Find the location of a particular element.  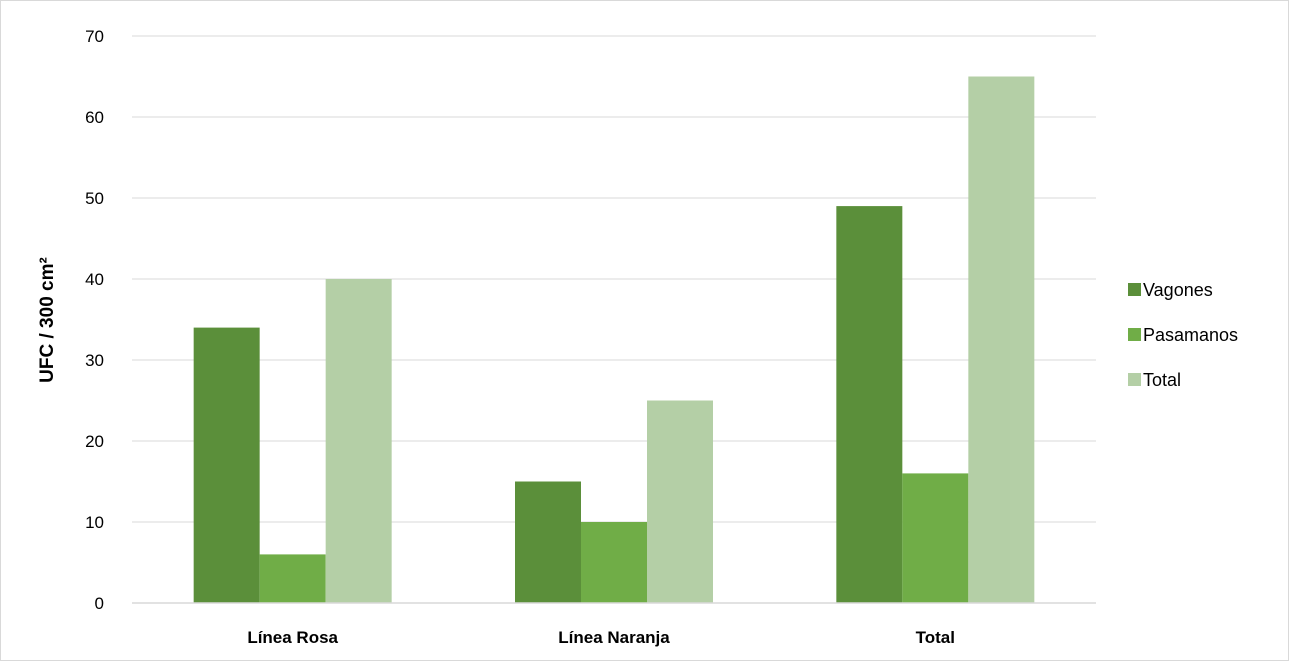

y-tick-label: 30 is located at coordinates (94, 360).